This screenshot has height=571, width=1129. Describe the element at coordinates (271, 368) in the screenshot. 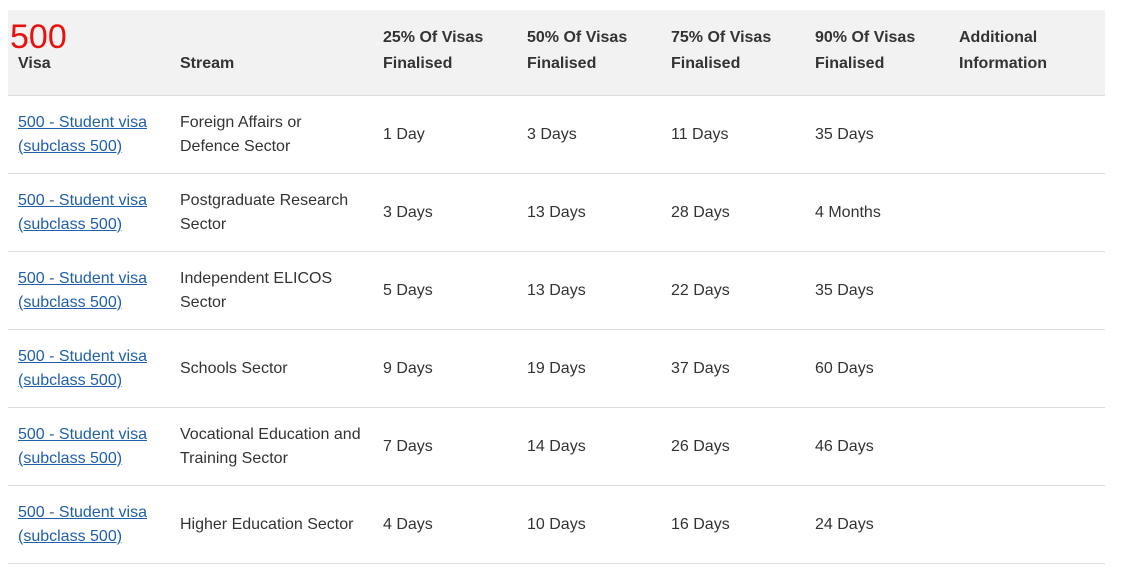

I see `table-cell: Schools Sector` at that location.